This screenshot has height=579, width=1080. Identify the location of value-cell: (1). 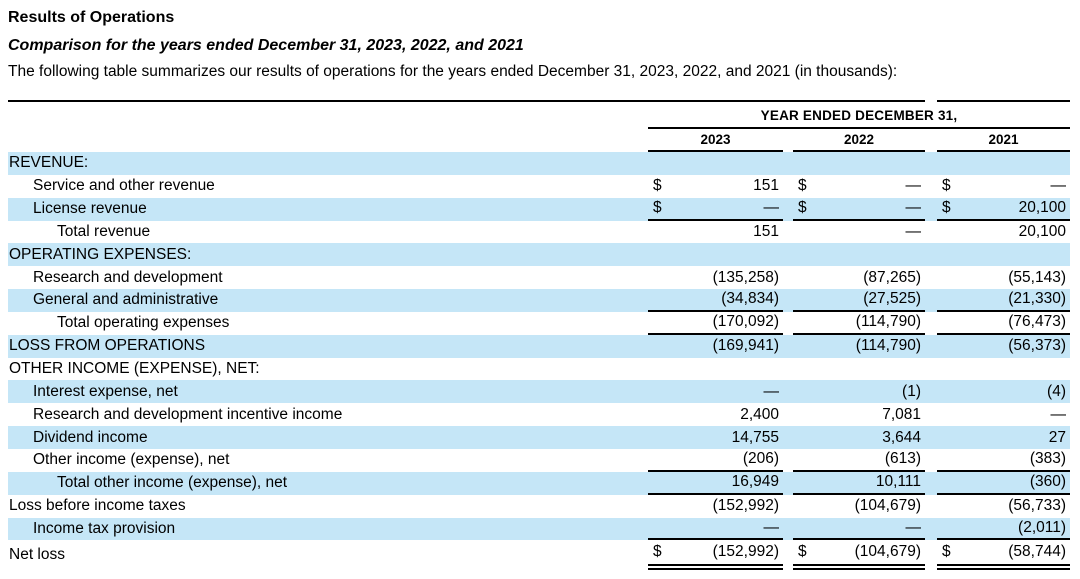
(859, 391).